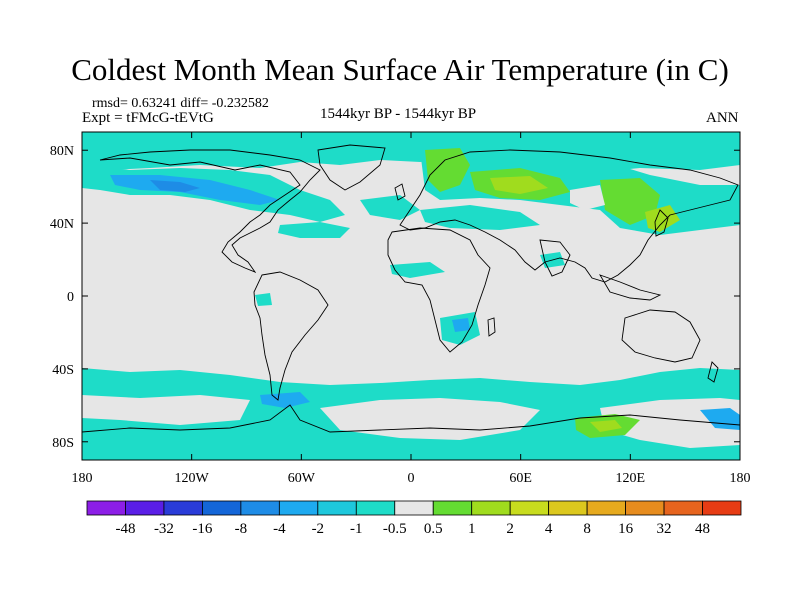 The height and width of the screenshot is (600, 800). I want to click on colorbar-label: -16, so click(202, 529).